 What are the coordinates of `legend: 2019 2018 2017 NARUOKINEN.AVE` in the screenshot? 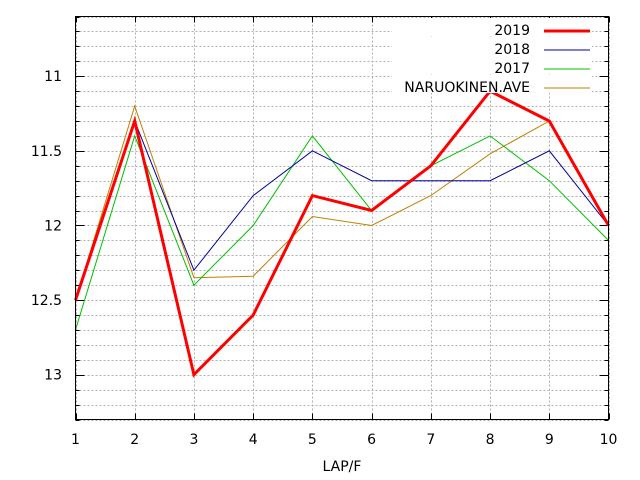 It's located at (492, 57).